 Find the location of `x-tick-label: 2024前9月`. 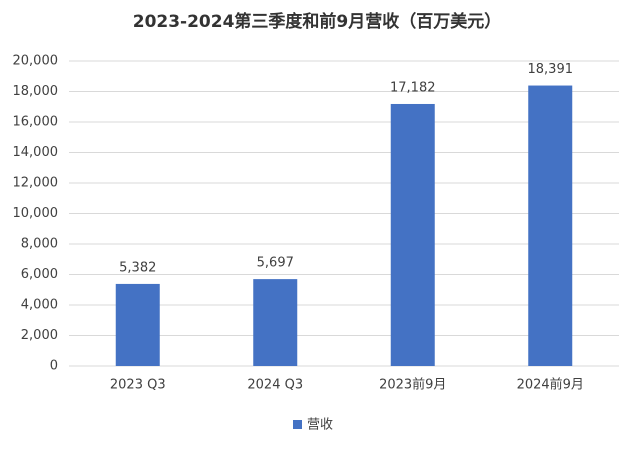

x-tick-label: 2024前9月 is located at coordinates (550, 385).